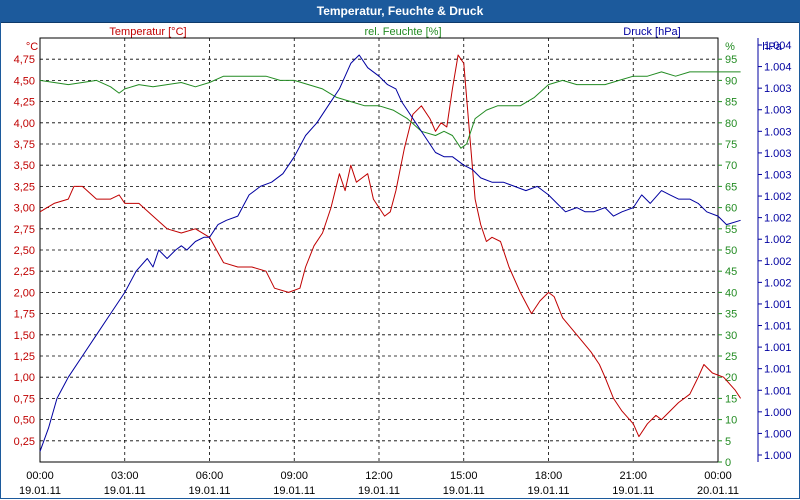 Image resolution: width=800 pixels, height=500 pixels. What do you see at coordinates (731, 230) in the screenshot?
I see `hum-tick-label: 55` at bounding box center [731, 230].